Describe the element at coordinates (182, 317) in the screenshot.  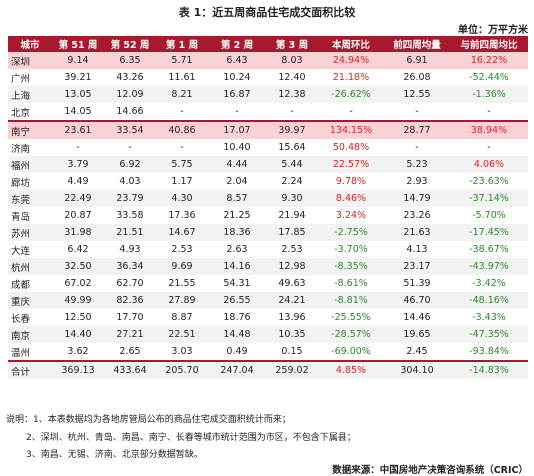
I see `cell-w1: 8.87` at that location.